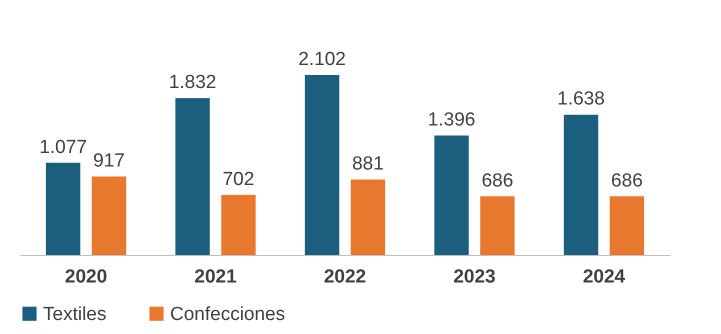 This screenshot has width=721, height=334. I want to click on data-label: 1.077, so click(63, 147).